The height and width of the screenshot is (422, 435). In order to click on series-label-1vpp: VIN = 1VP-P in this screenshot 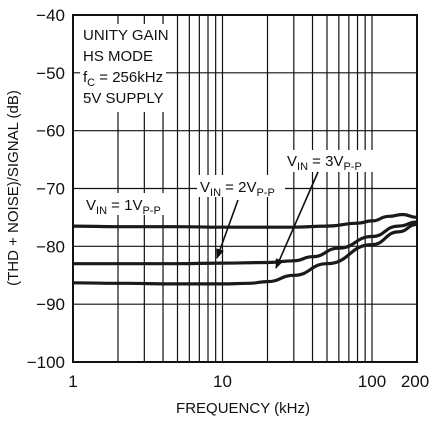, I will do `click(128, 205)`.